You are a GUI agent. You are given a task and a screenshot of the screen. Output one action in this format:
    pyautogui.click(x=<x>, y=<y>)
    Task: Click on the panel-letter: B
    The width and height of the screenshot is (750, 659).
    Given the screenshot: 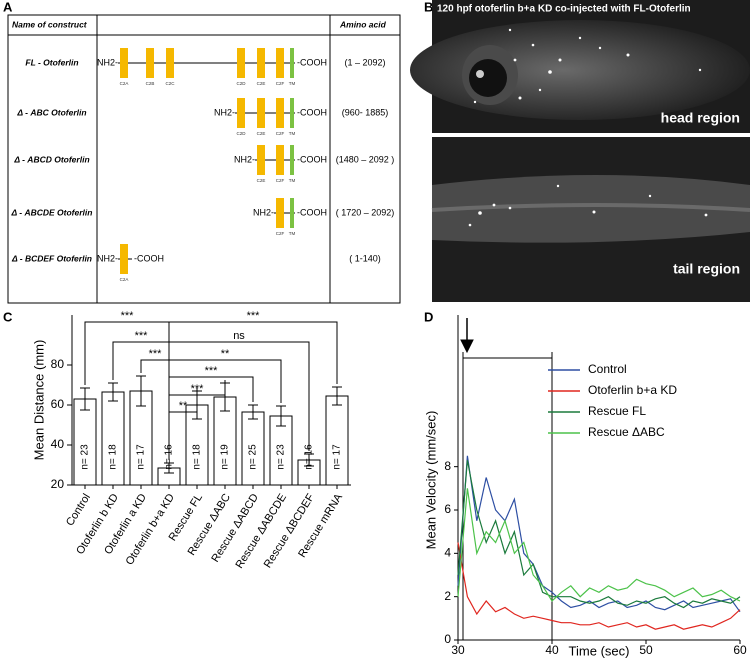 What is the action you would take?
    pyautogui.click(x=428, y=7)
    